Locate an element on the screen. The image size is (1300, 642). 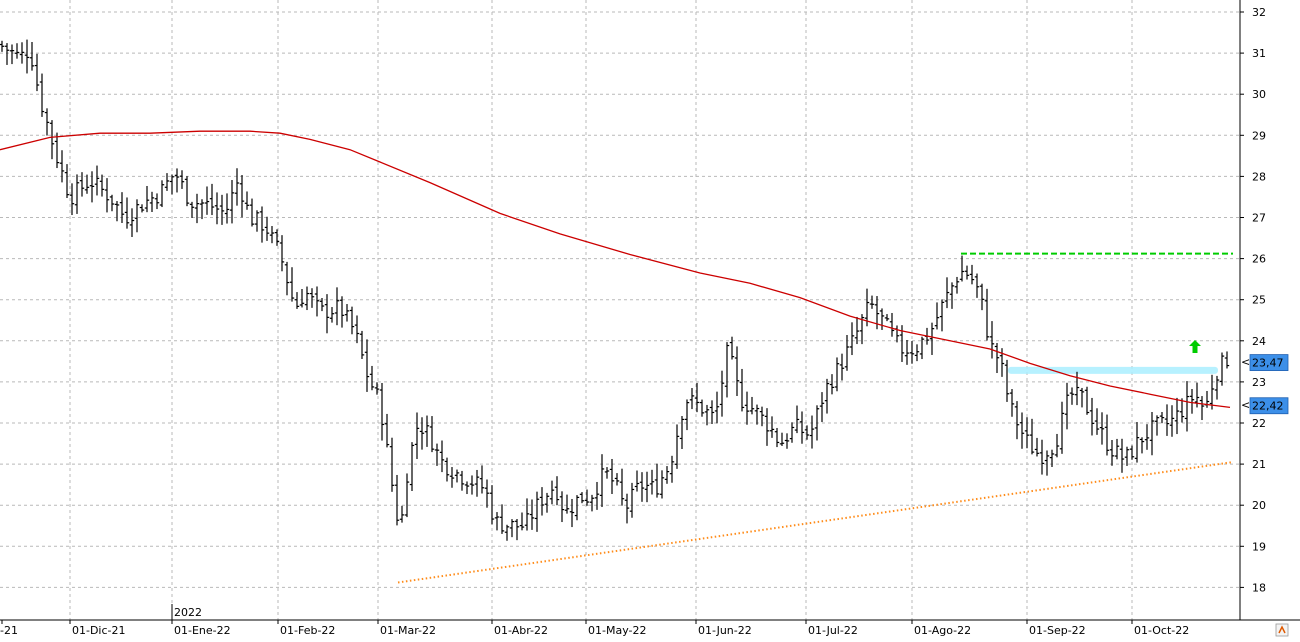
x-tick-label: -21 is located at coordinates (9, 630).